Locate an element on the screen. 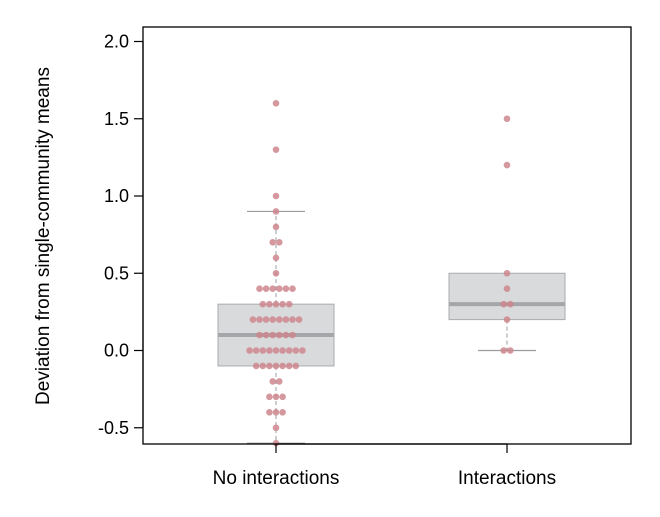  y-tick-label: 1.0 is located at coordinates (116, 196).